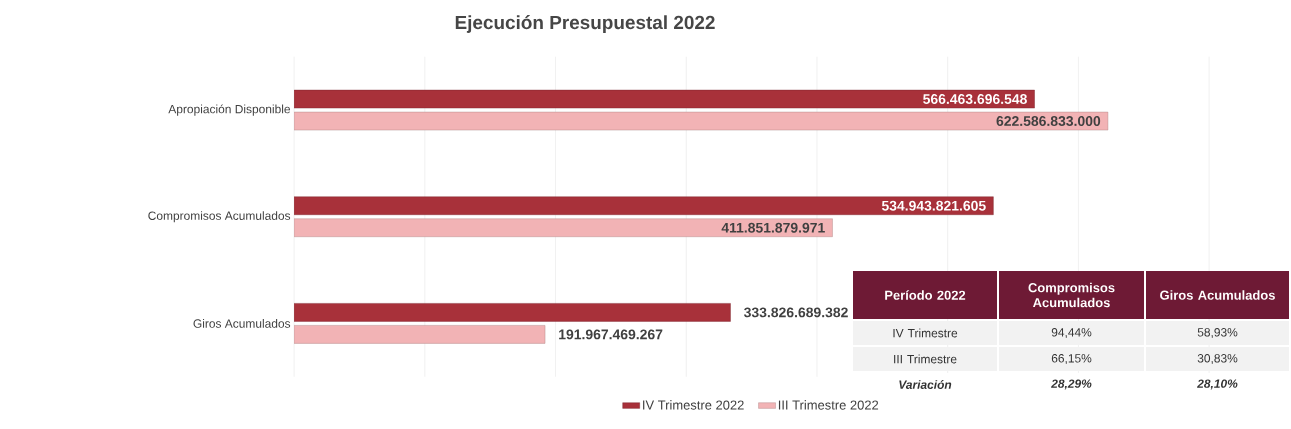 The width and height of the screenshot is (1291, 429). What do you see at coordinates (795, 312) in the screenshot?
I see `data-label: 333.826.689.382` at bounding box center [795, 312].